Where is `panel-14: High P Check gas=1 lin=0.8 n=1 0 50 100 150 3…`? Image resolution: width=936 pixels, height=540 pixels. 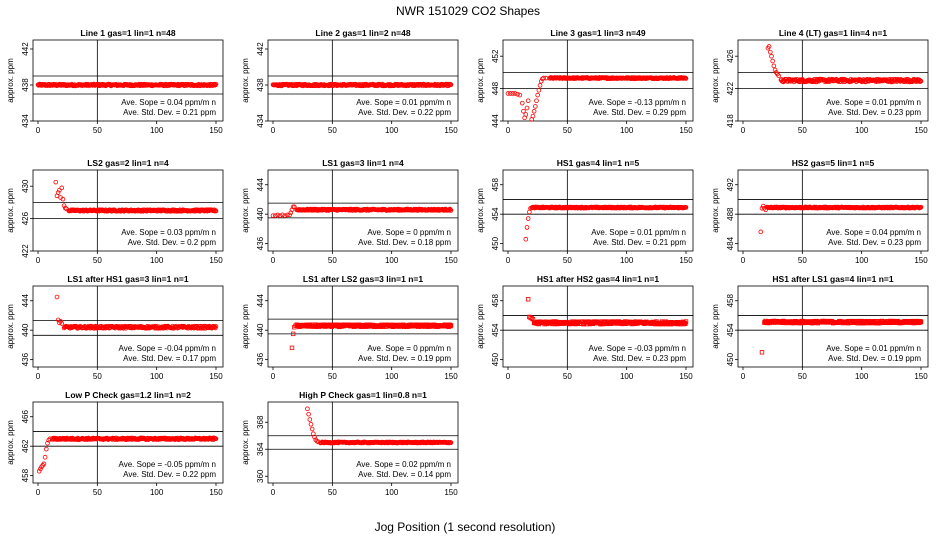 panel-14: High P Check gas=1 lin=0.8 n=1 0 50 100 150 3… is located at coordinates (350, 443).